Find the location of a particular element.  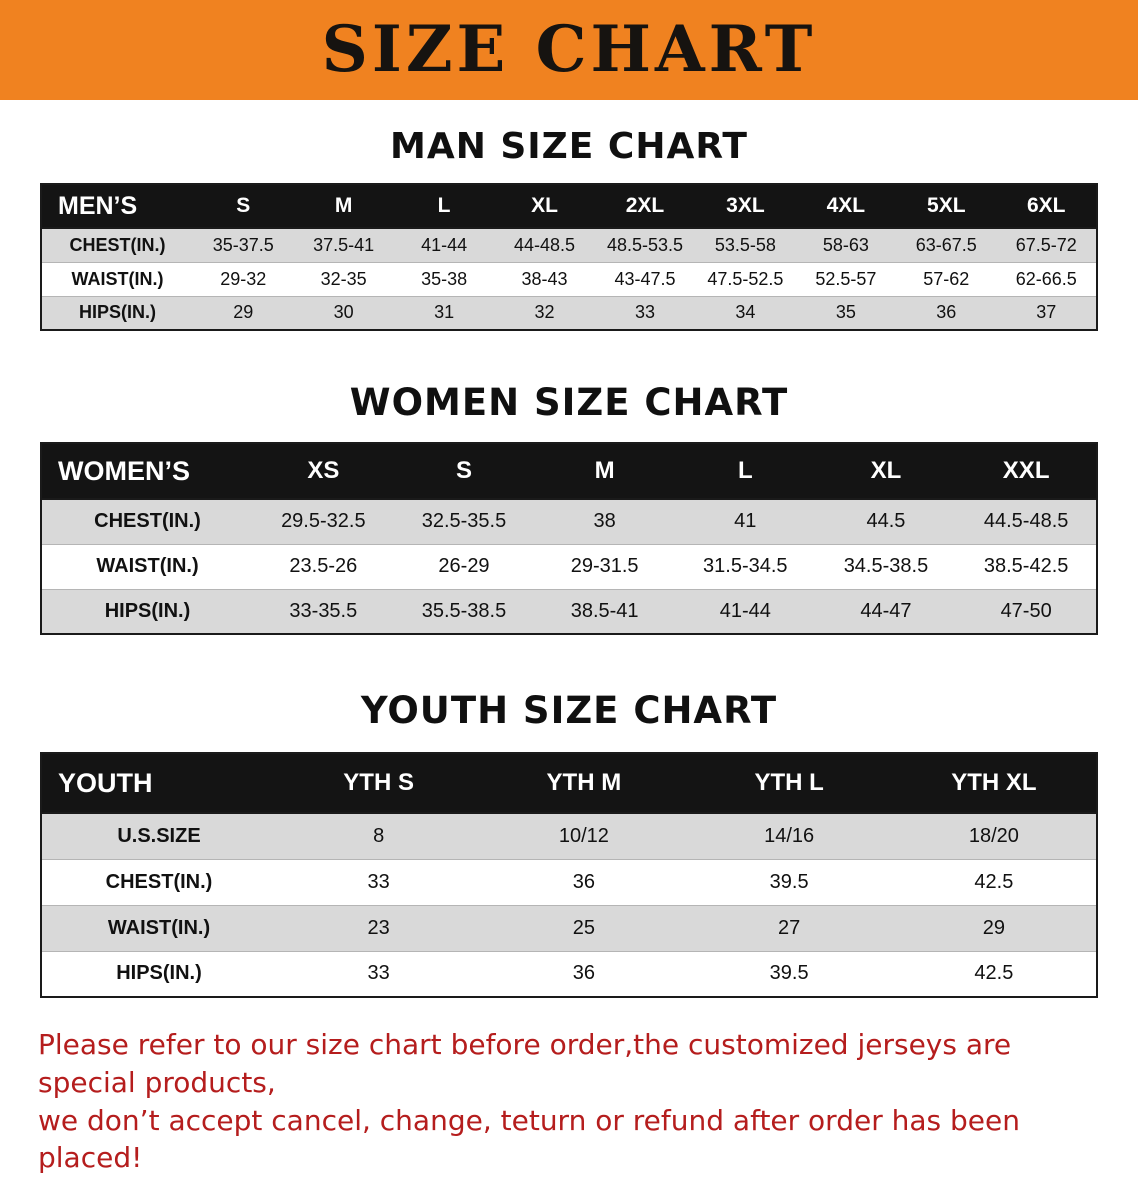

value-cell: 35 is located at coordinates (845, 312).